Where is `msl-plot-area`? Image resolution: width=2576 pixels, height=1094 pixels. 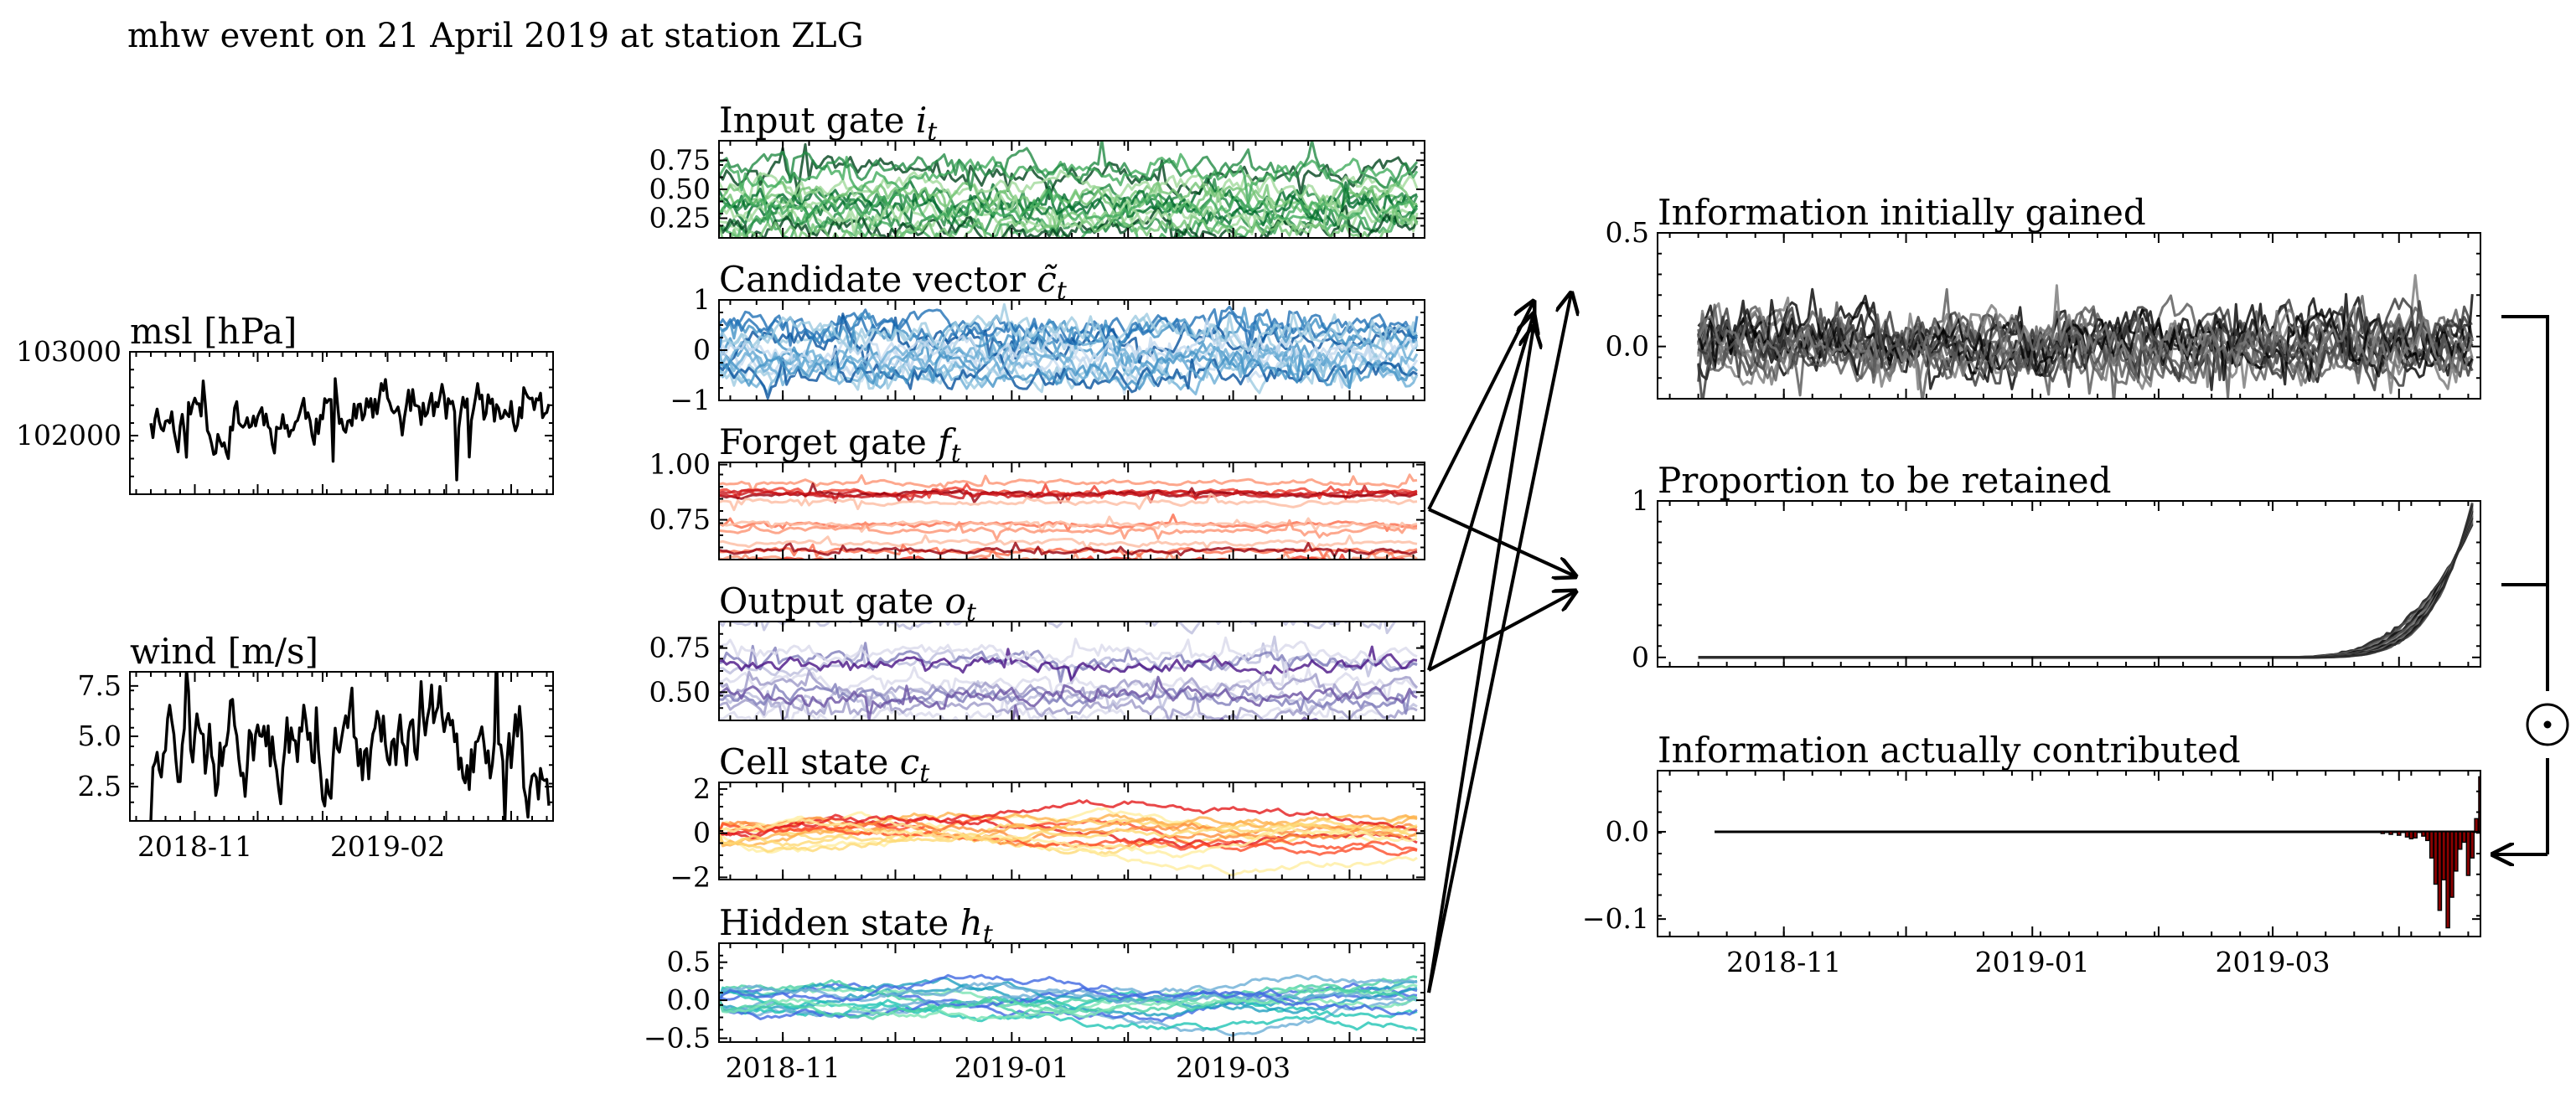 msl-plot-area is located at coordinates (350, 429).